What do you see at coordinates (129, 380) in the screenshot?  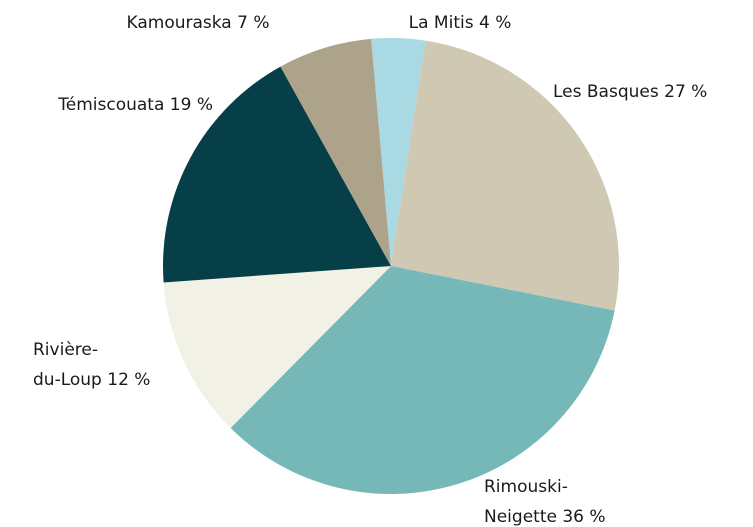 I see `value-label: 12 %` at bounding box center [129, 380].